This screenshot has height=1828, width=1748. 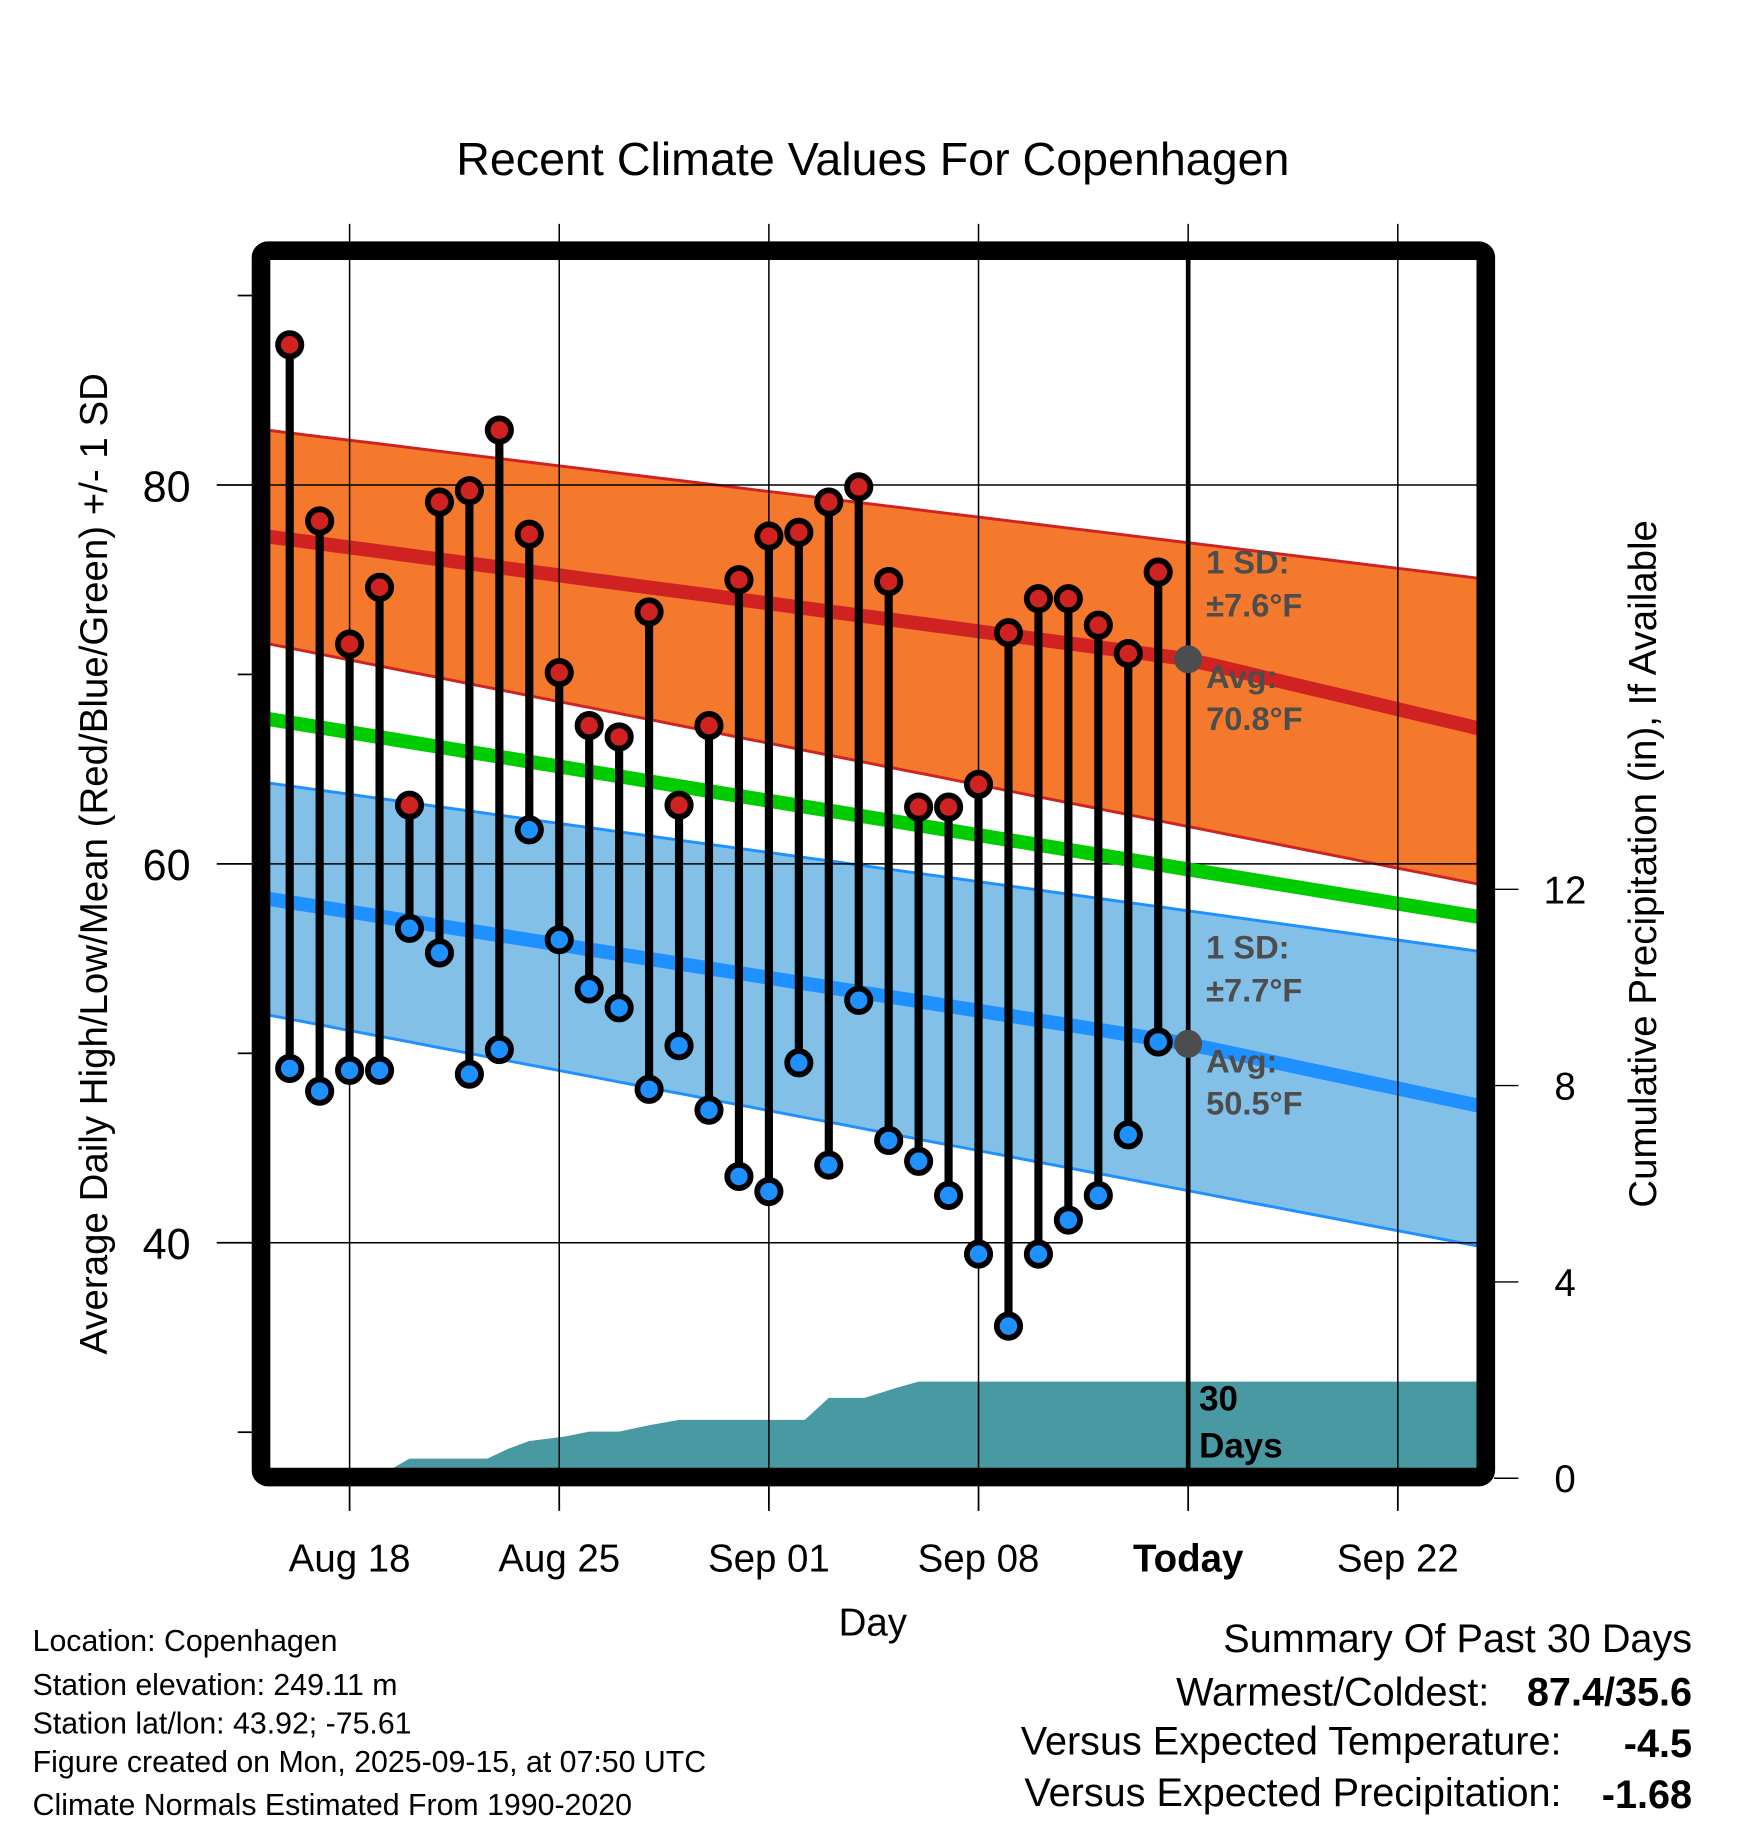 I want to click on footer-latlon: Station lat/lon: 43.92; -75.61, so click(x=222, y=1724).